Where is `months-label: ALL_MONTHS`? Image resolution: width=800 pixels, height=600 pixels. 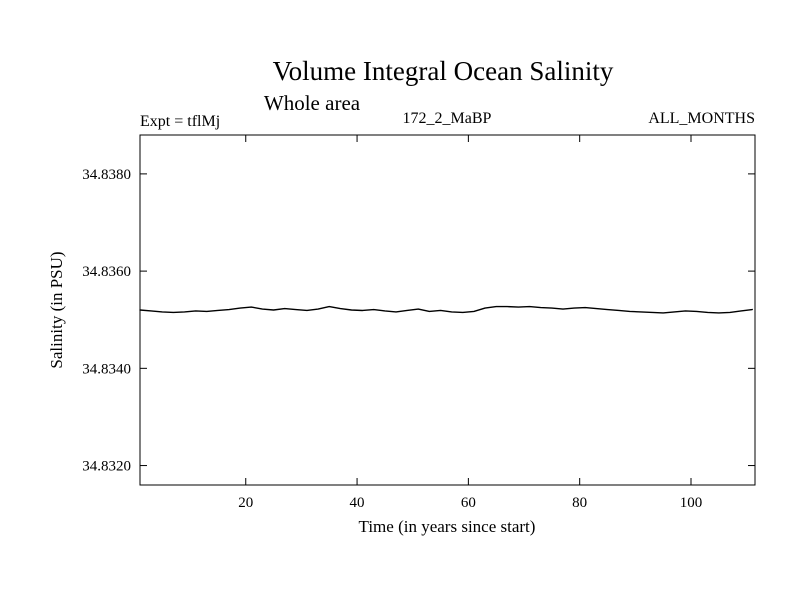 months-label: ALL_MONTHS is located at coordinates (701, 118).